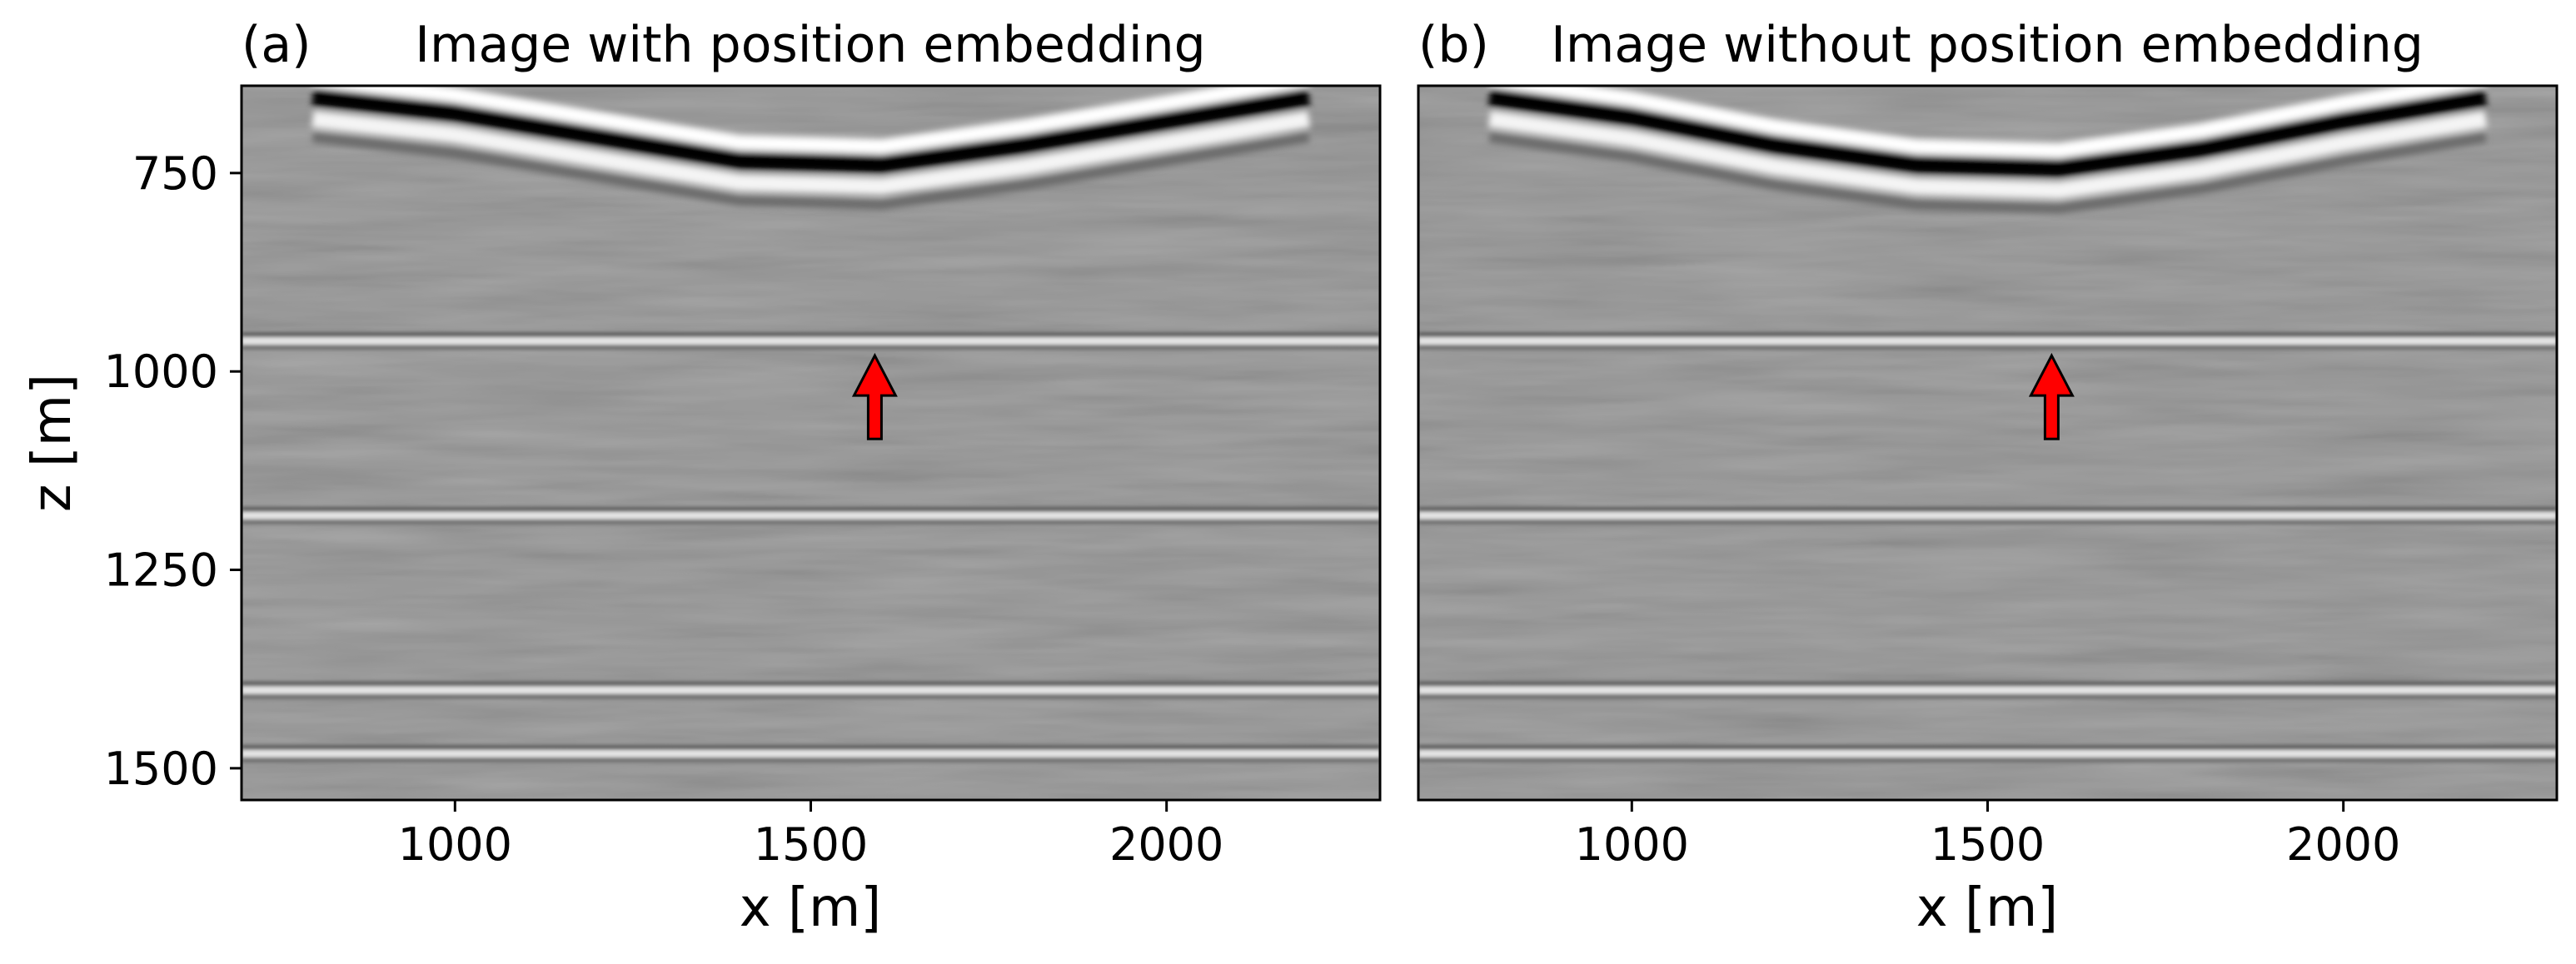 The height and width of the screenshot is (964, 2576). I want to click on panel-label-b: (b), so click(1453, 45).